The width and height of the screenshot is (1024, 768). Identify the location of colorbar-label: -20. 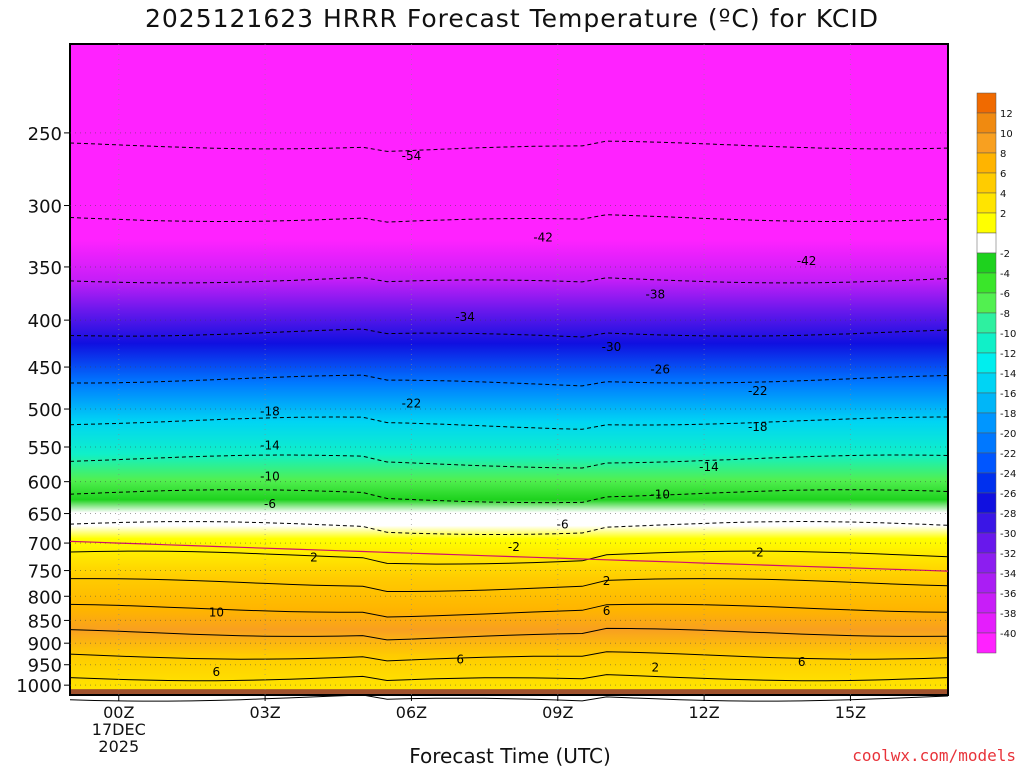
(1008, 434).